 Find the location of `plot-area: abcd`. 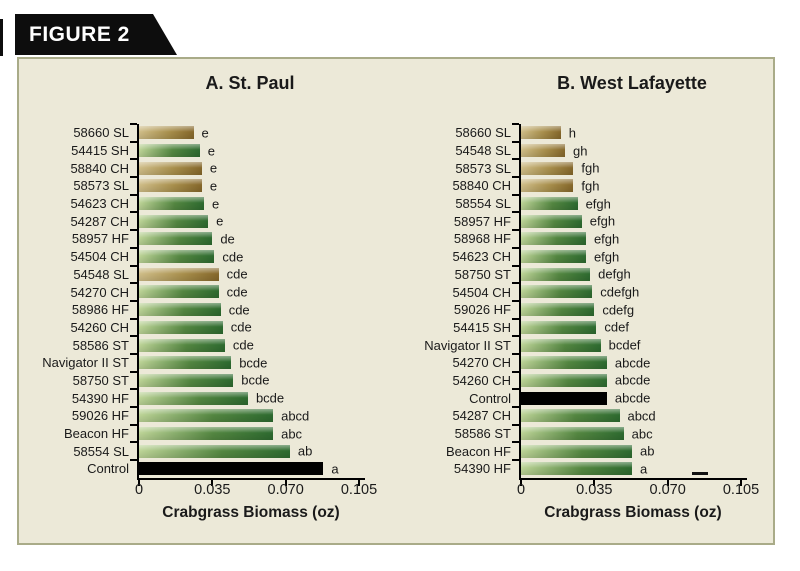

plot-area: abcd is located at coordinates (252, 415).